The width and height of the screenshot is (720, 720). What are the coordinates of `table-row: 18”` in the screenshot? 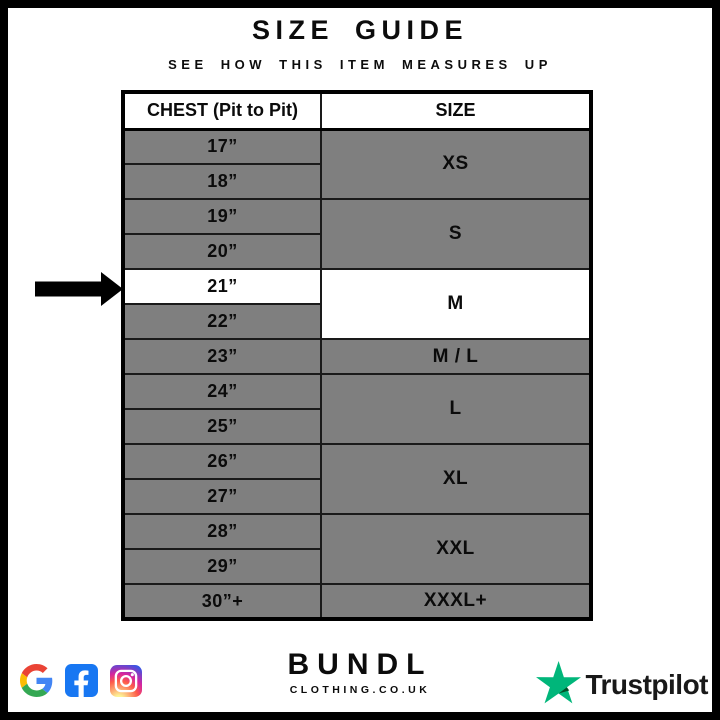 It's located at (356, 181).